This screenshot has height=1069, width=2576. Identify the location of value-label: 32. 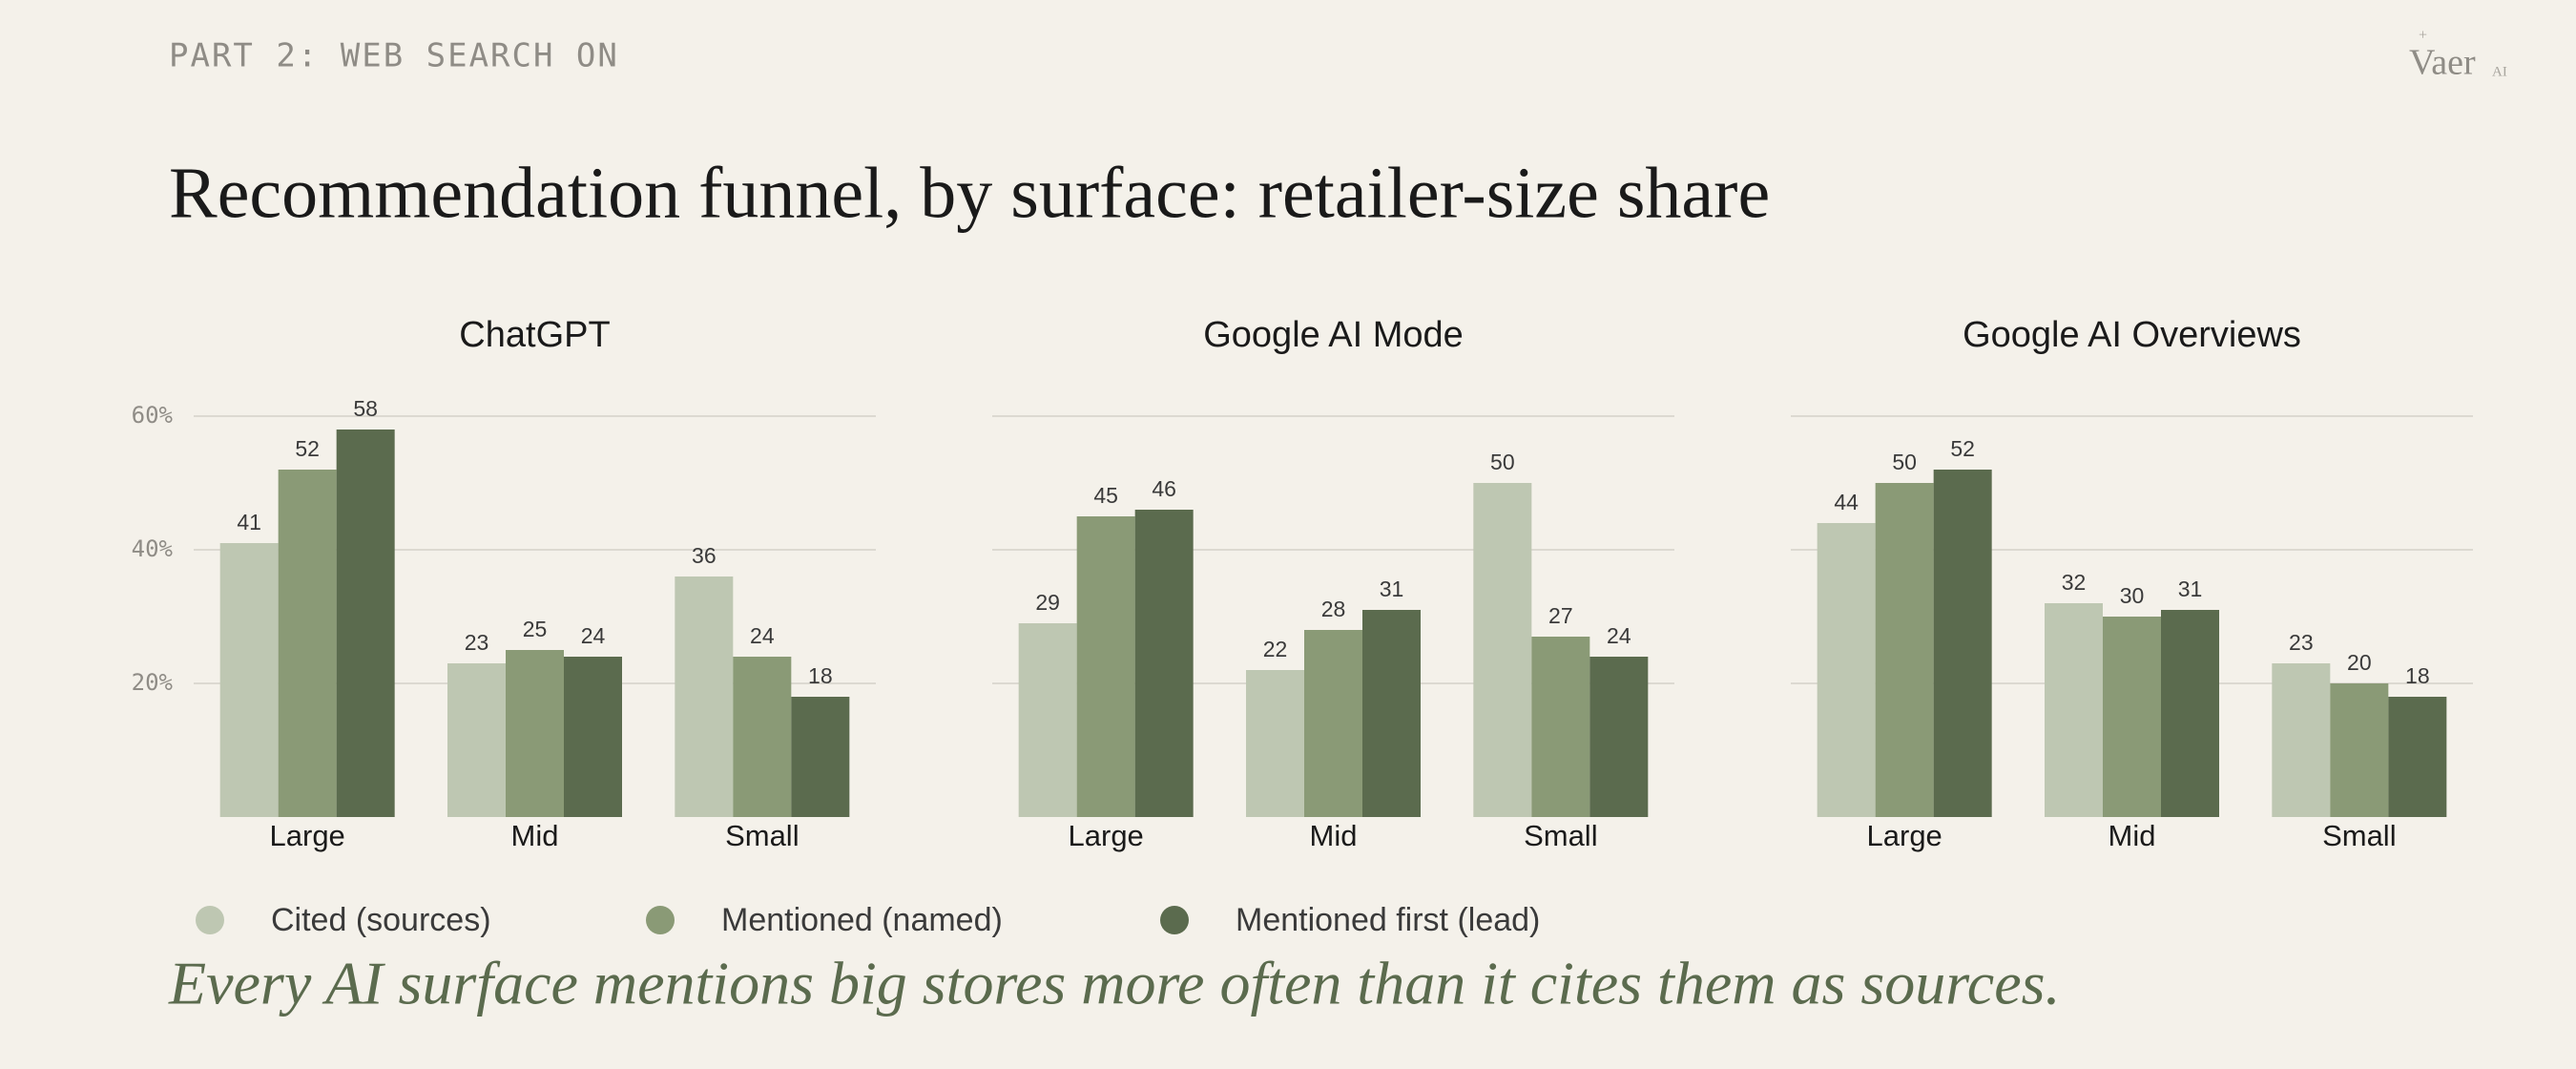
(2074, 583).